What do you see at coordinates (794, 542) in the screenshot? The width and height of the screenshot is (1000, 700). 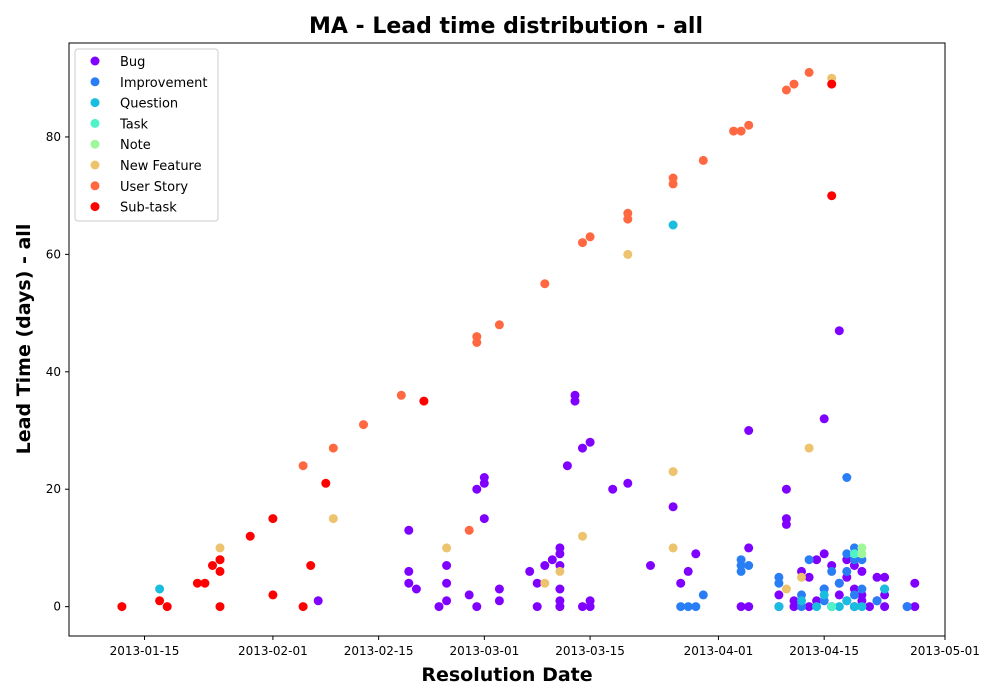 I see `series-improvement` at bounding box center [794, 542].